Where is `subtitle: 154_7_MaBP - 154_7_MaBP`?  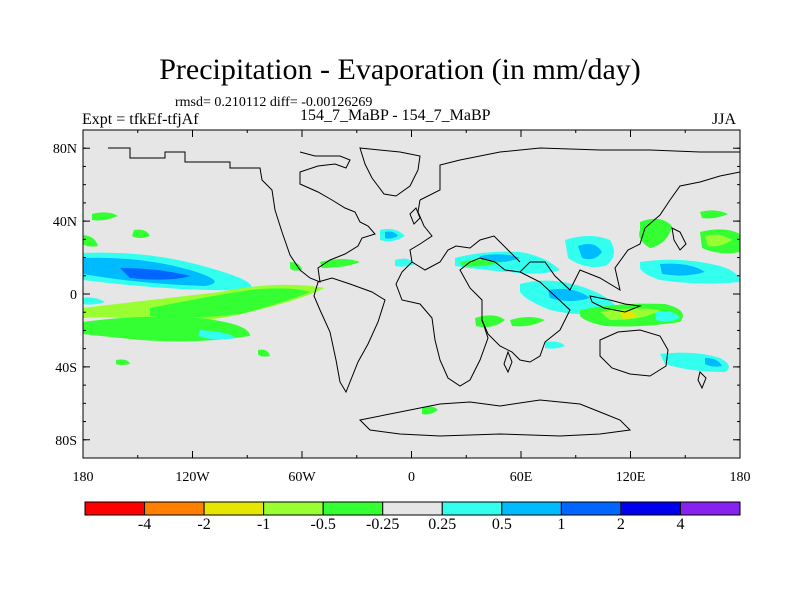
subtitle: 154_7_MaBP - 154_7_MaBP is located at coordinates (395, 115).